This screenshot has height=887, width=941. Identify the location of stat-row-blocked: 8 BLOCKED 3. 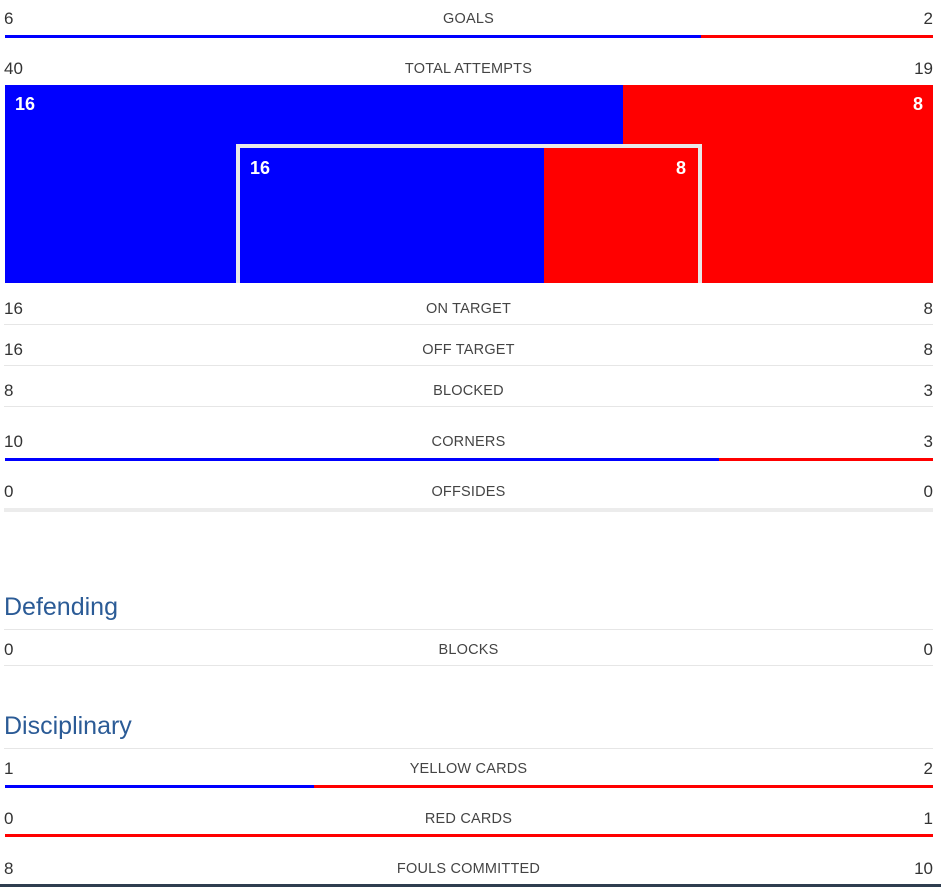
(468, 391).